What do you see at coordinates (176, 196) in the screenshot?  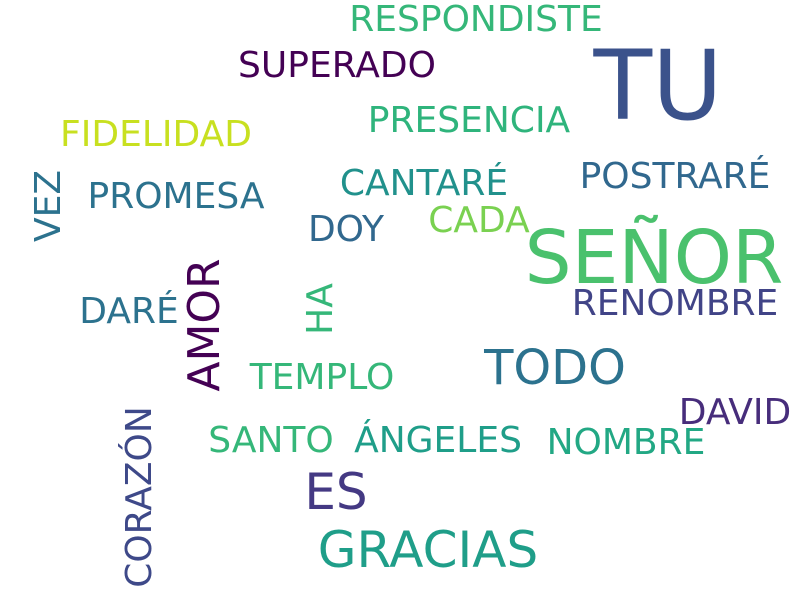 I see `word-promesa: PROMESA` at bounding box center [176, 196].